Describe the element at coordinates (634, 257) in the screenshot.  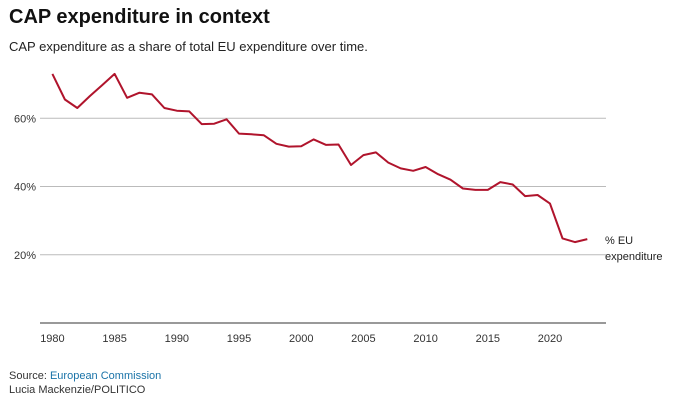
I see `series-label-line-2: expenditure` at that location.